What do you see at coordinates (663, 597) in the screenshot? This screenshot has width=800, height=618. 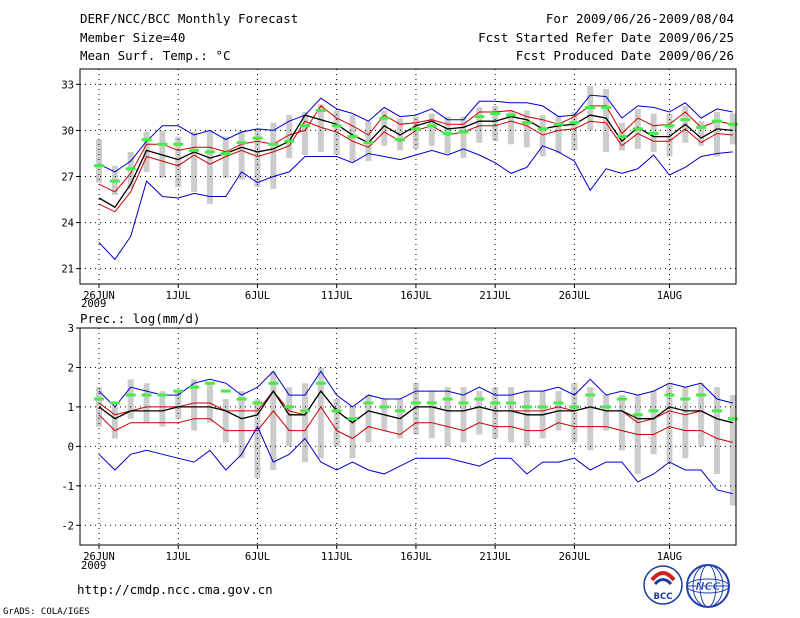 I see `bcc-logo-text: BCC` at bounding box center [663, 597].